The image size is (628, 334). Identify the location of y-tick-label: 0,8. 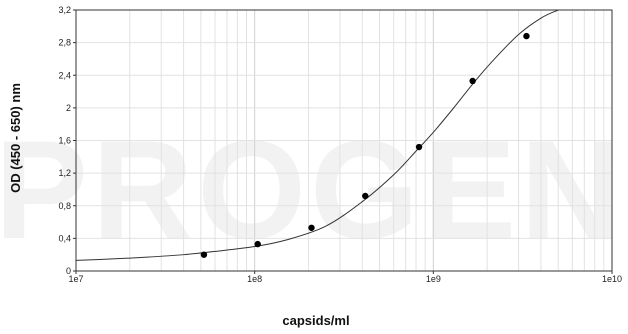
(64, 206).